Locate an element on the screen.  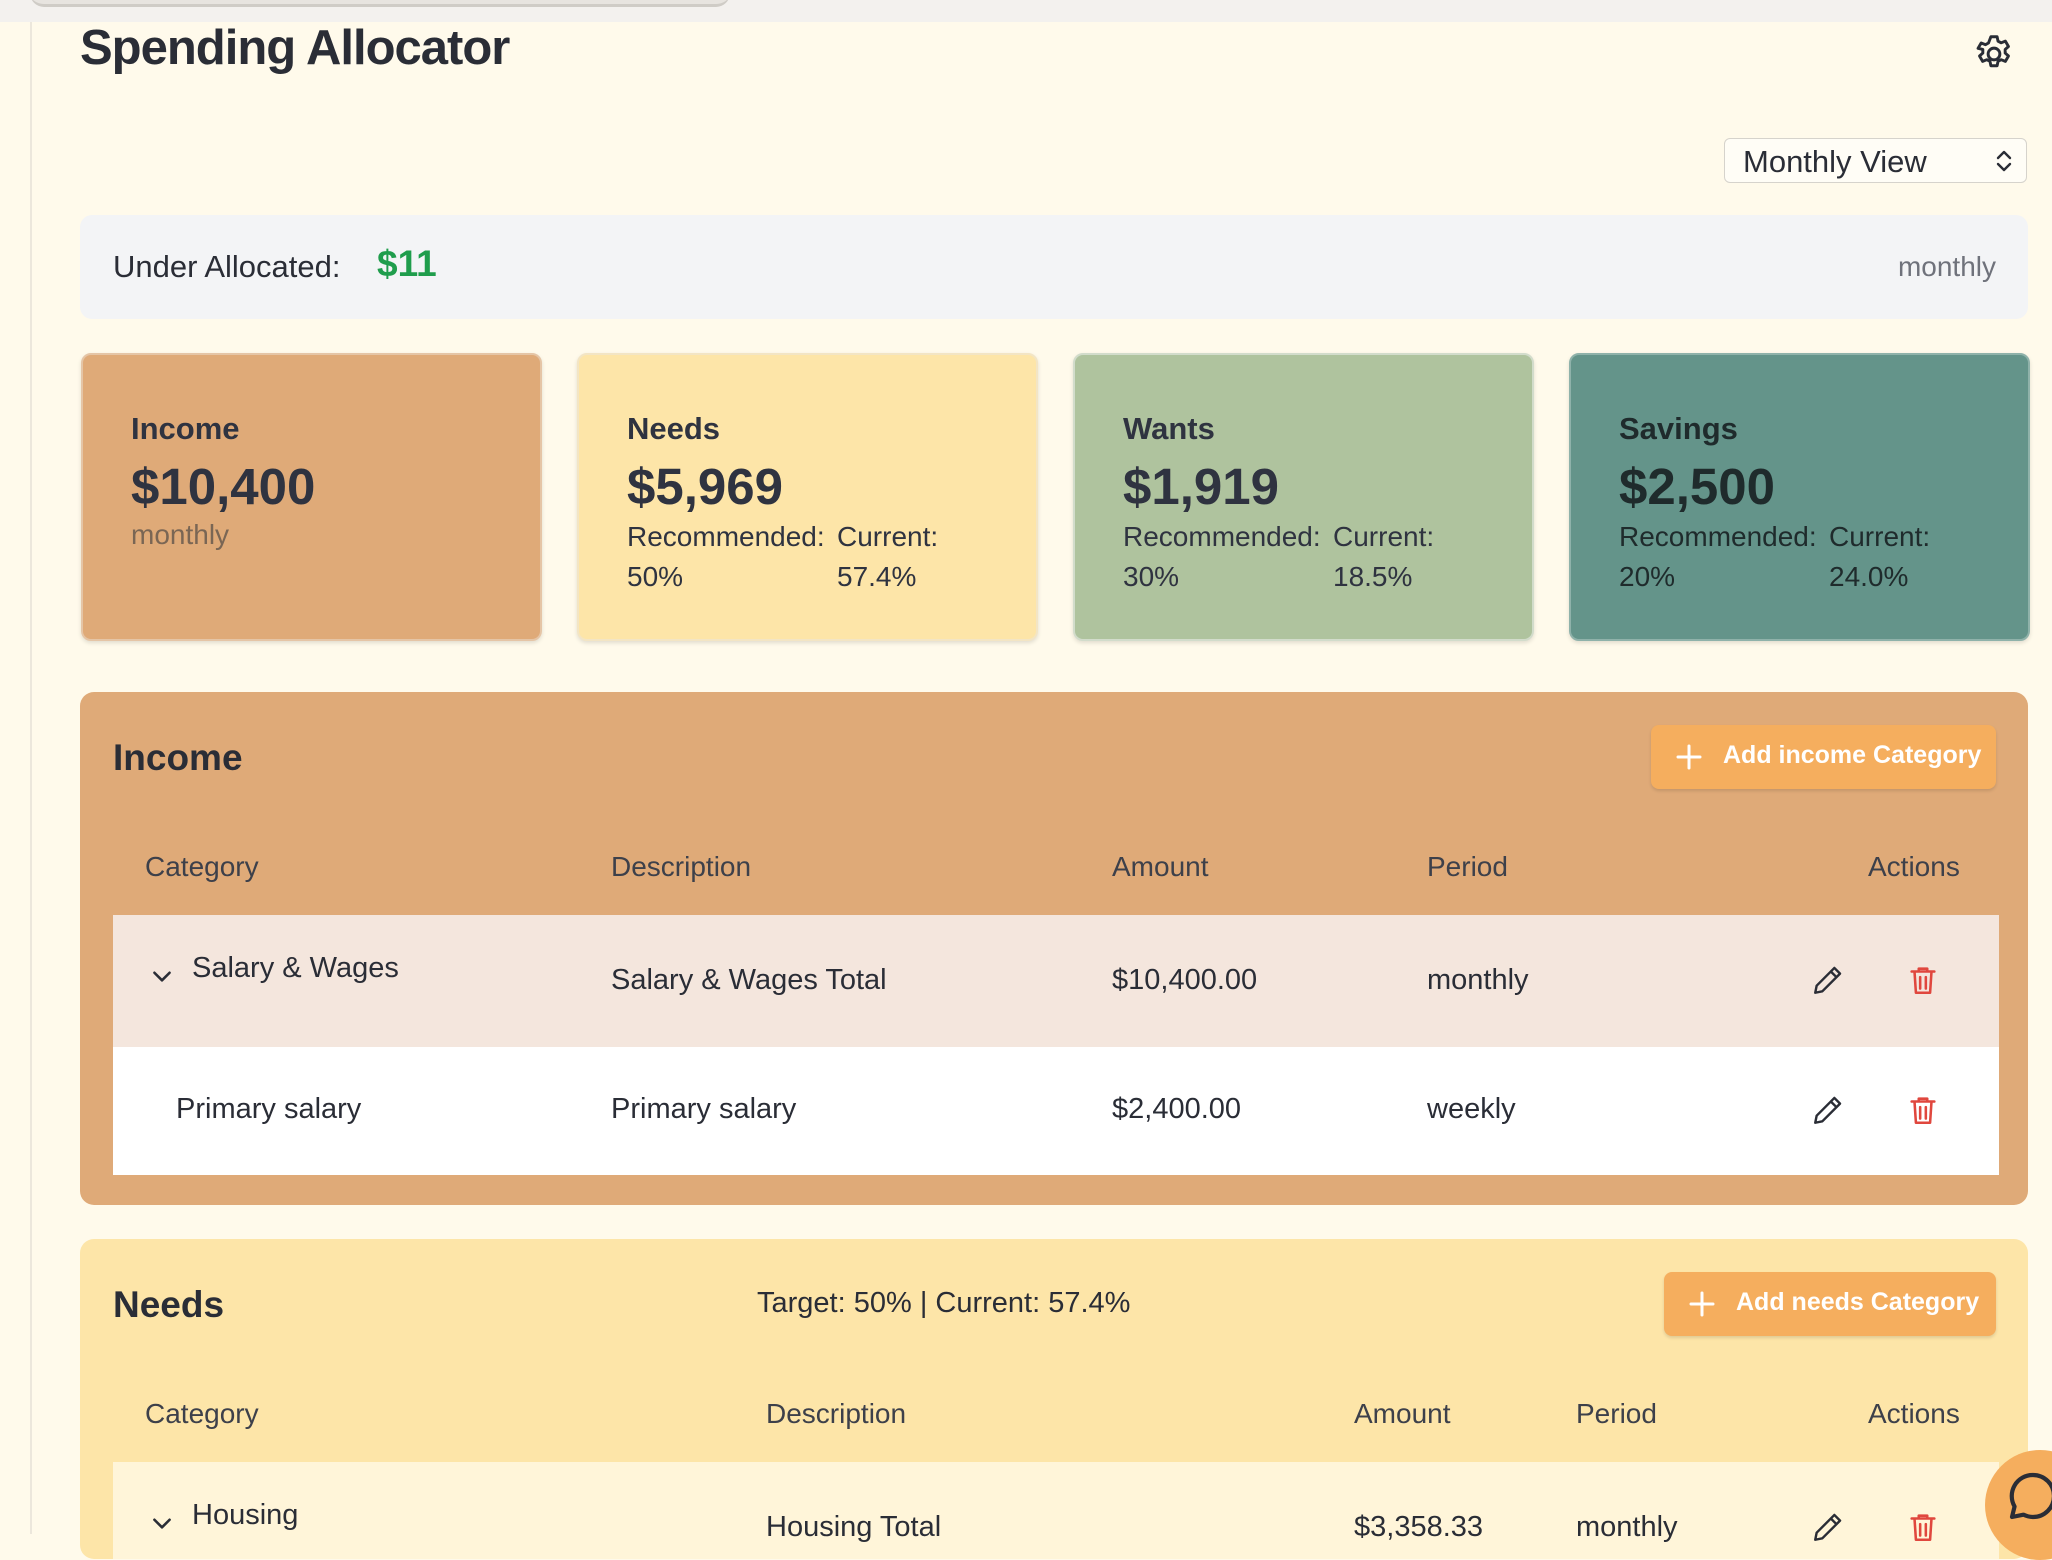
add-income-category-button: Add income Category is located at coordinates (1823, 757).